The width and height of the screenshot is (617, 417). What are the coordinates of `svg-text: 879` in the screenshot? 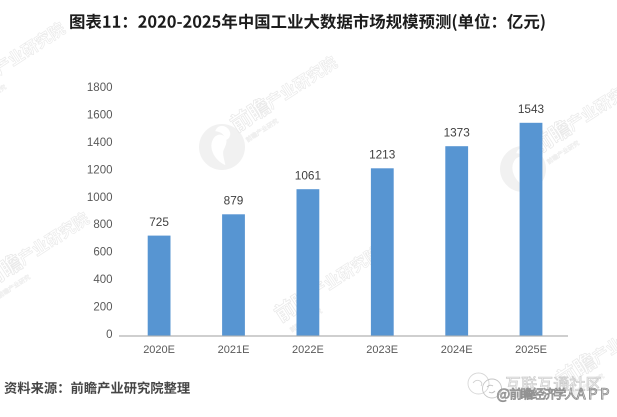 It's located at (234, 201).